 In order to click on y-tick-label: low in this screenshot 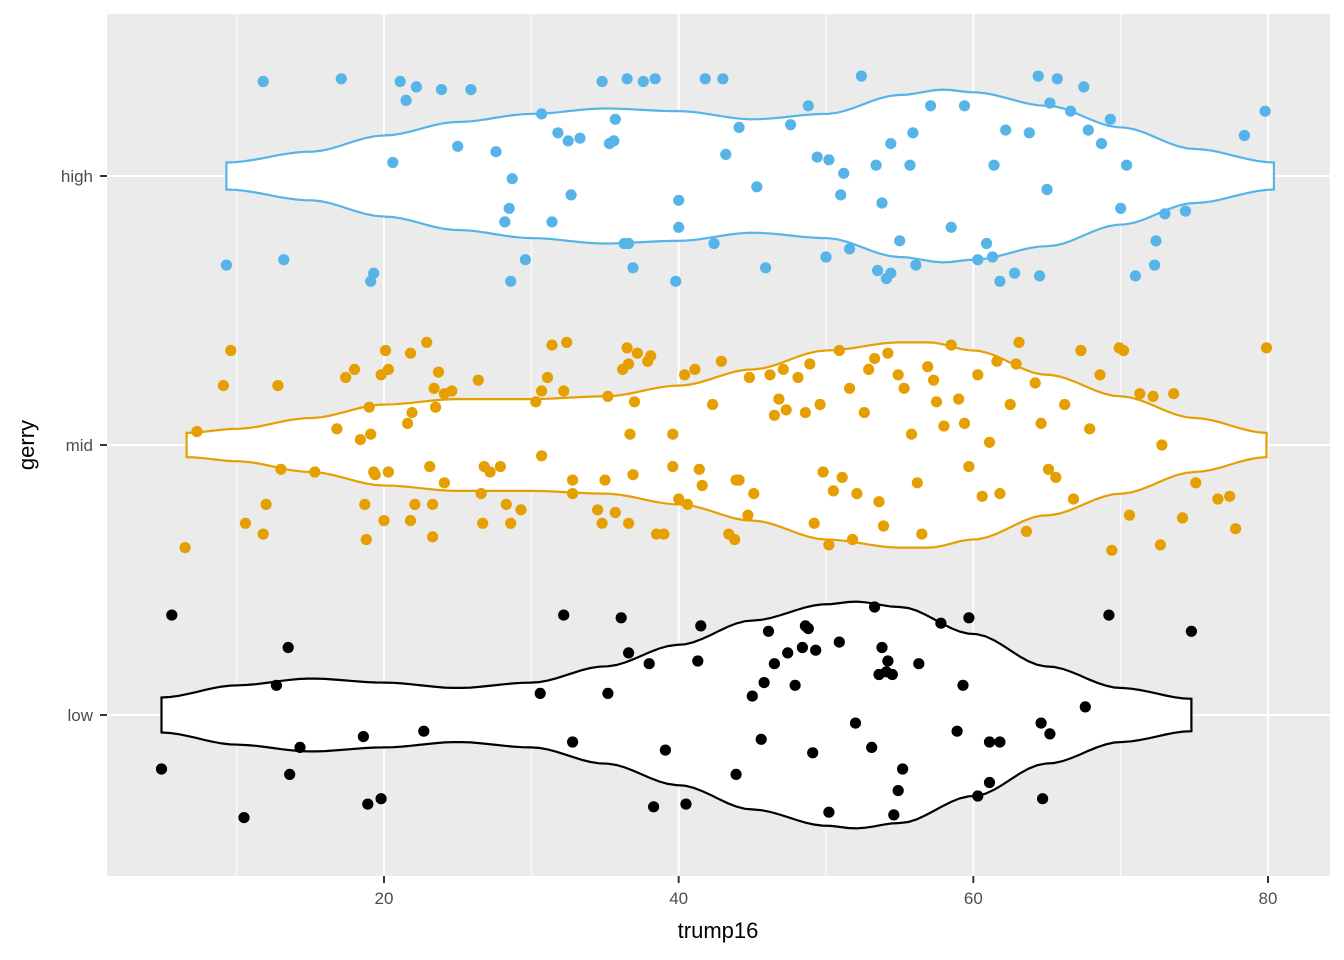, I will do `click(80, 715)`.